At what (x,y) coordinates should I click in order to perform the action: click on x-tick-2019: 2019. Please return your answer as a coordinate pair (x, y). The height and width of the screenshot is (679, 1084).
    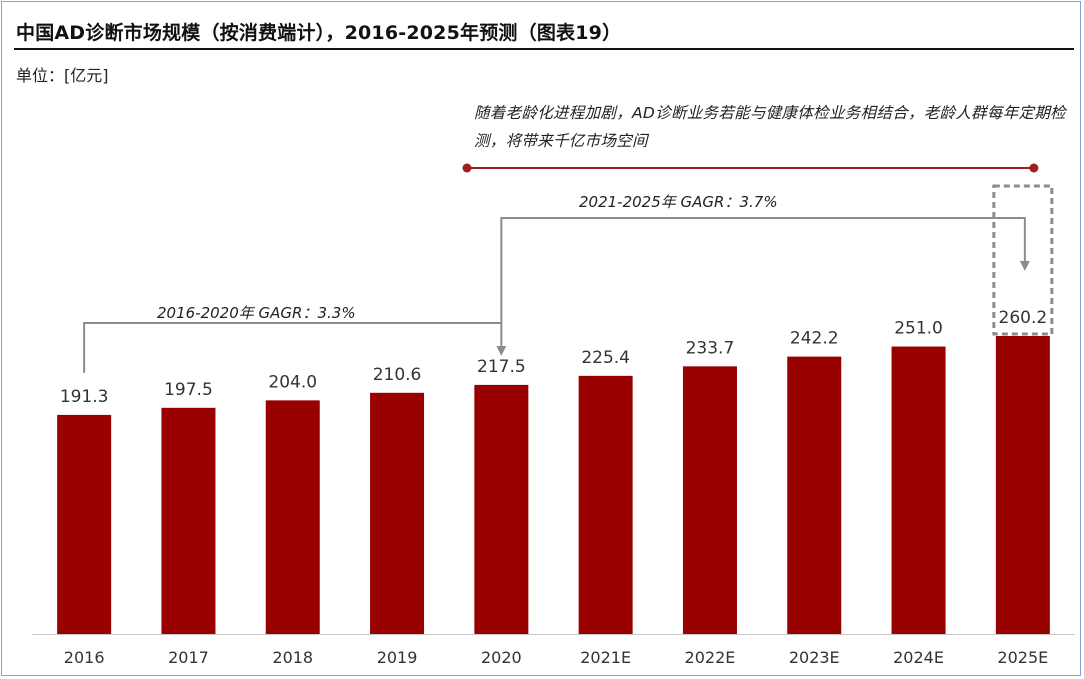
    Looking at the image, I should click on (397, 657).